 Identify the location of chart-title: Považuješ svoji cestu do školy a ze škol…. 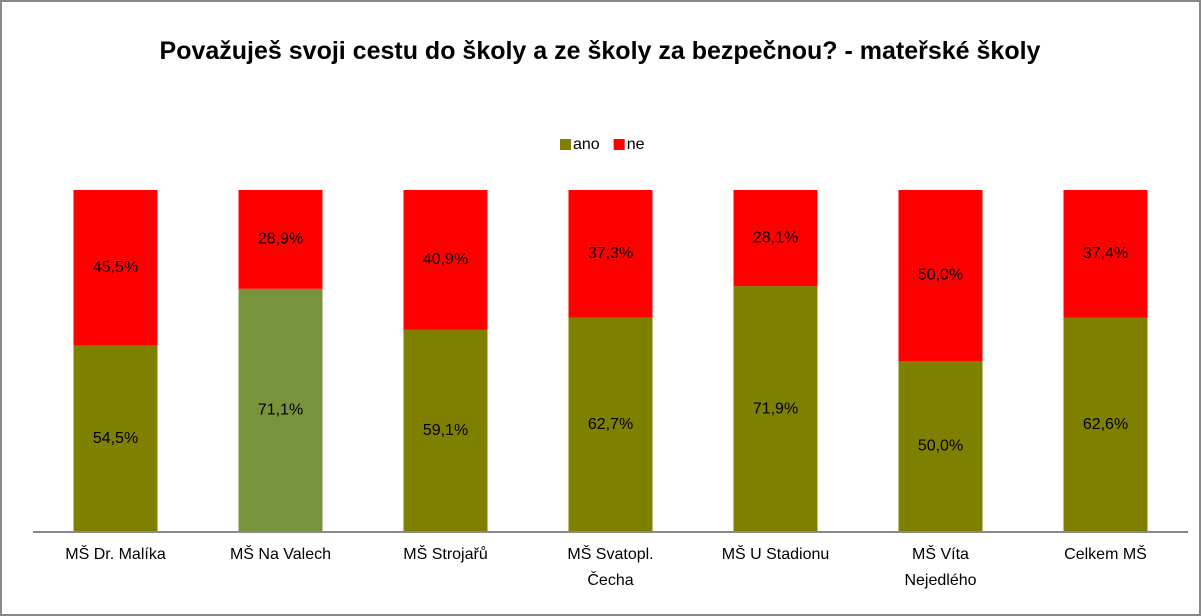
(600, 51).